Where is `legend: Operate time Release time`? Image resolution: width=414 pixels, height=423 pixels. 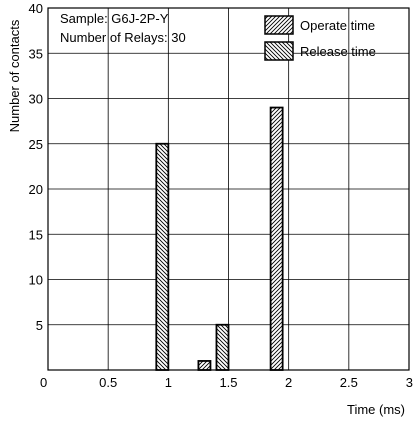 legend: Operate time Release time is located at coordinates (320, 38).